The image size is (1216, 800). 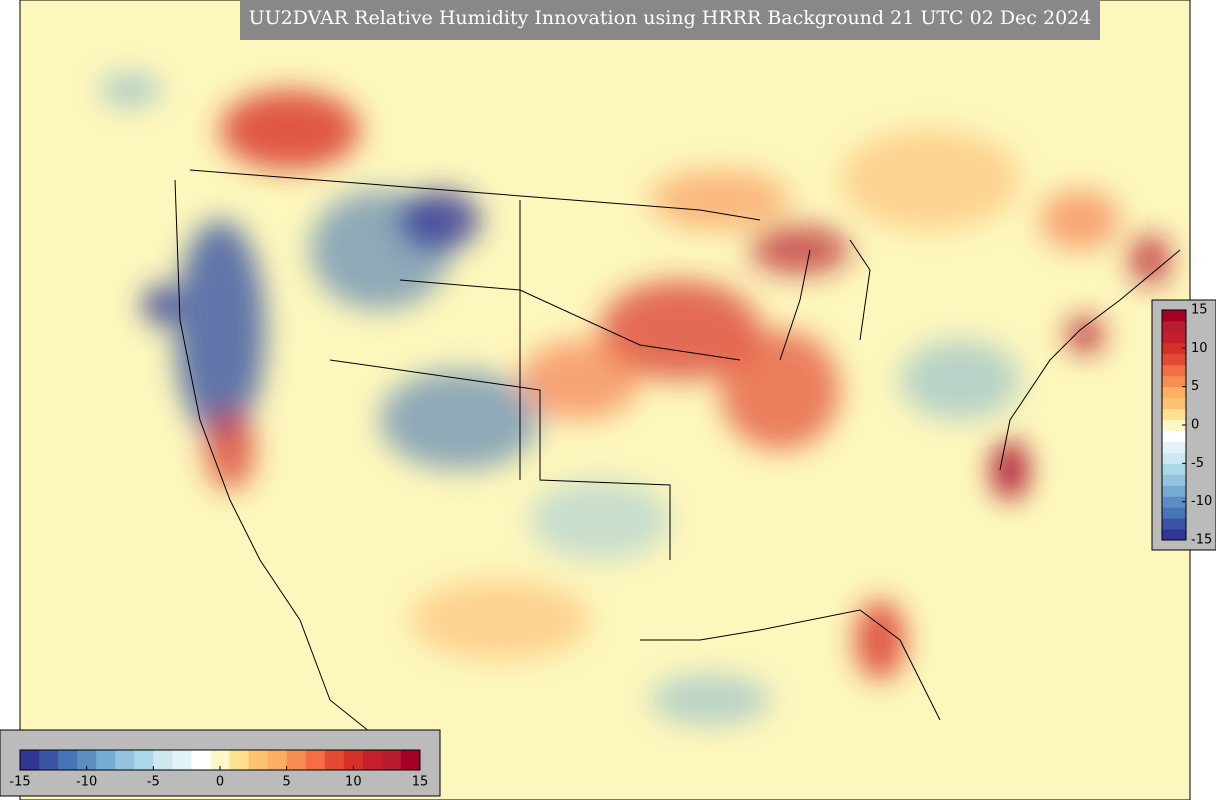 I want to click on title-box, so click(x=670, y=20).